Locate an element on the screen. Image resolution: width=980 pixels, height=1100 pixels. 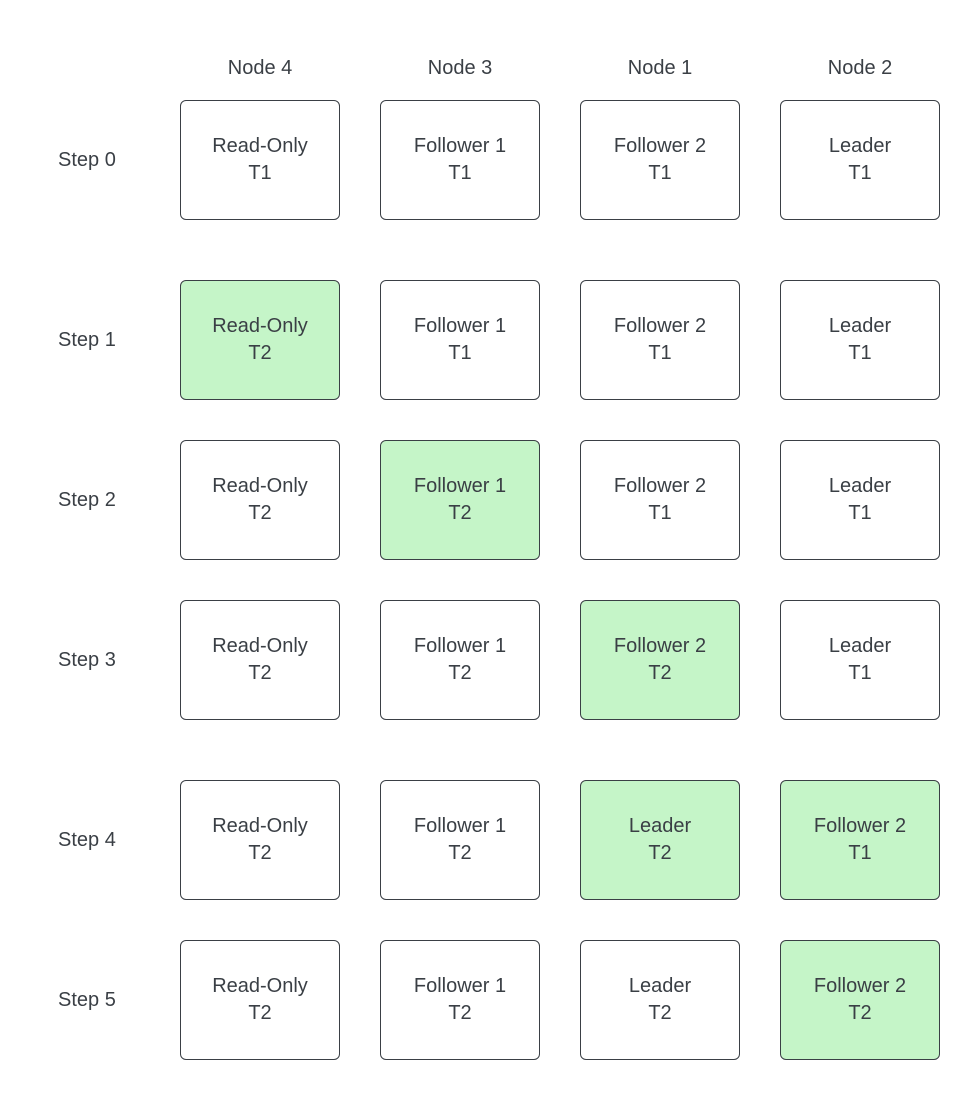
column-header-node-1: Node 1 is located at coordinates (660, 68).